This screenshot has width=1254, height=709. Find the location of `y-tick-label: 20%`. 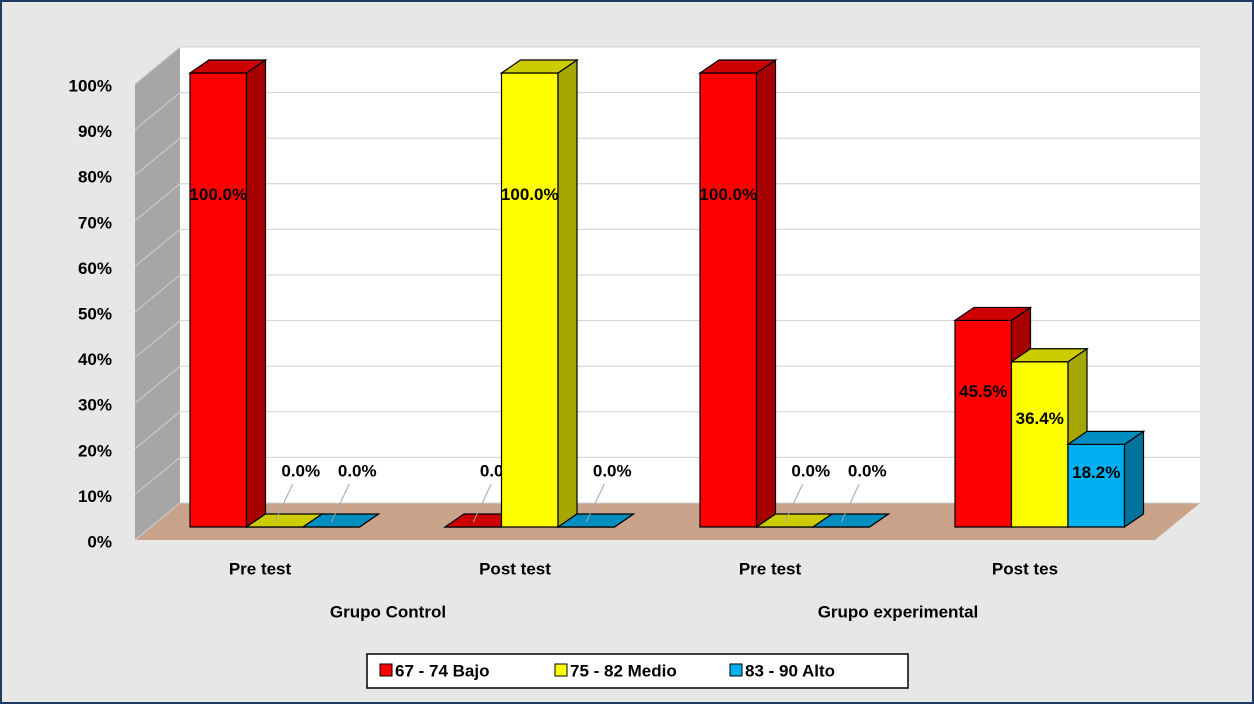

y-tick-label: 20% is located at coordinates (95, 450).